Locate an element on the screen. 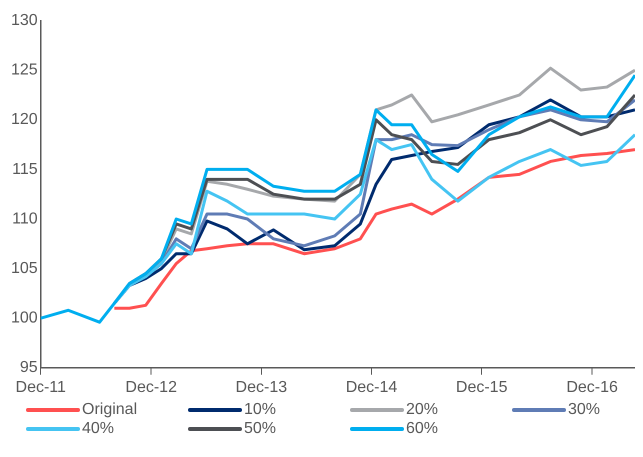  y-tick-label: 115 is located at coordinates (25, 169).